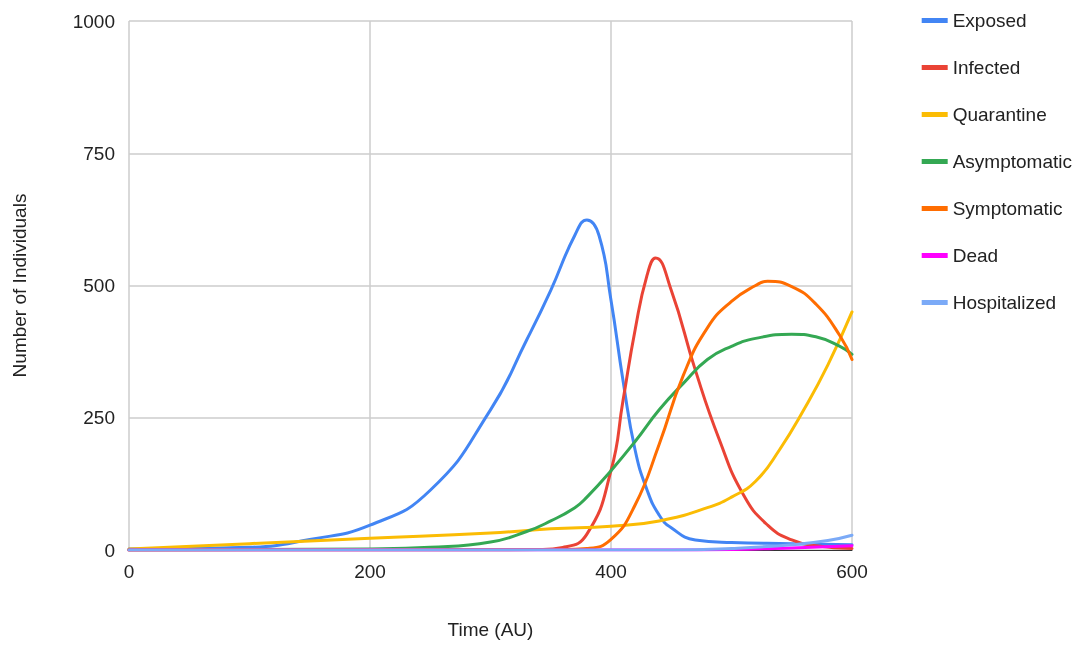 The image size is (1079, 652). What do you see at coordinates (999, 114) in the screenshot?
I see `legend-label: Quarantine` at bounding box center [999, 114].